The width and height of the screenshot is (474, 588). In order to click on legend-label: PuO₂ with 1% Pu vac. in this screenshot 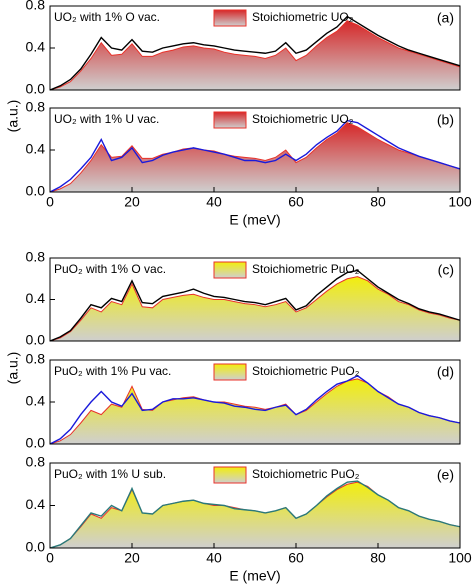, I will do `click(112, 371)`.